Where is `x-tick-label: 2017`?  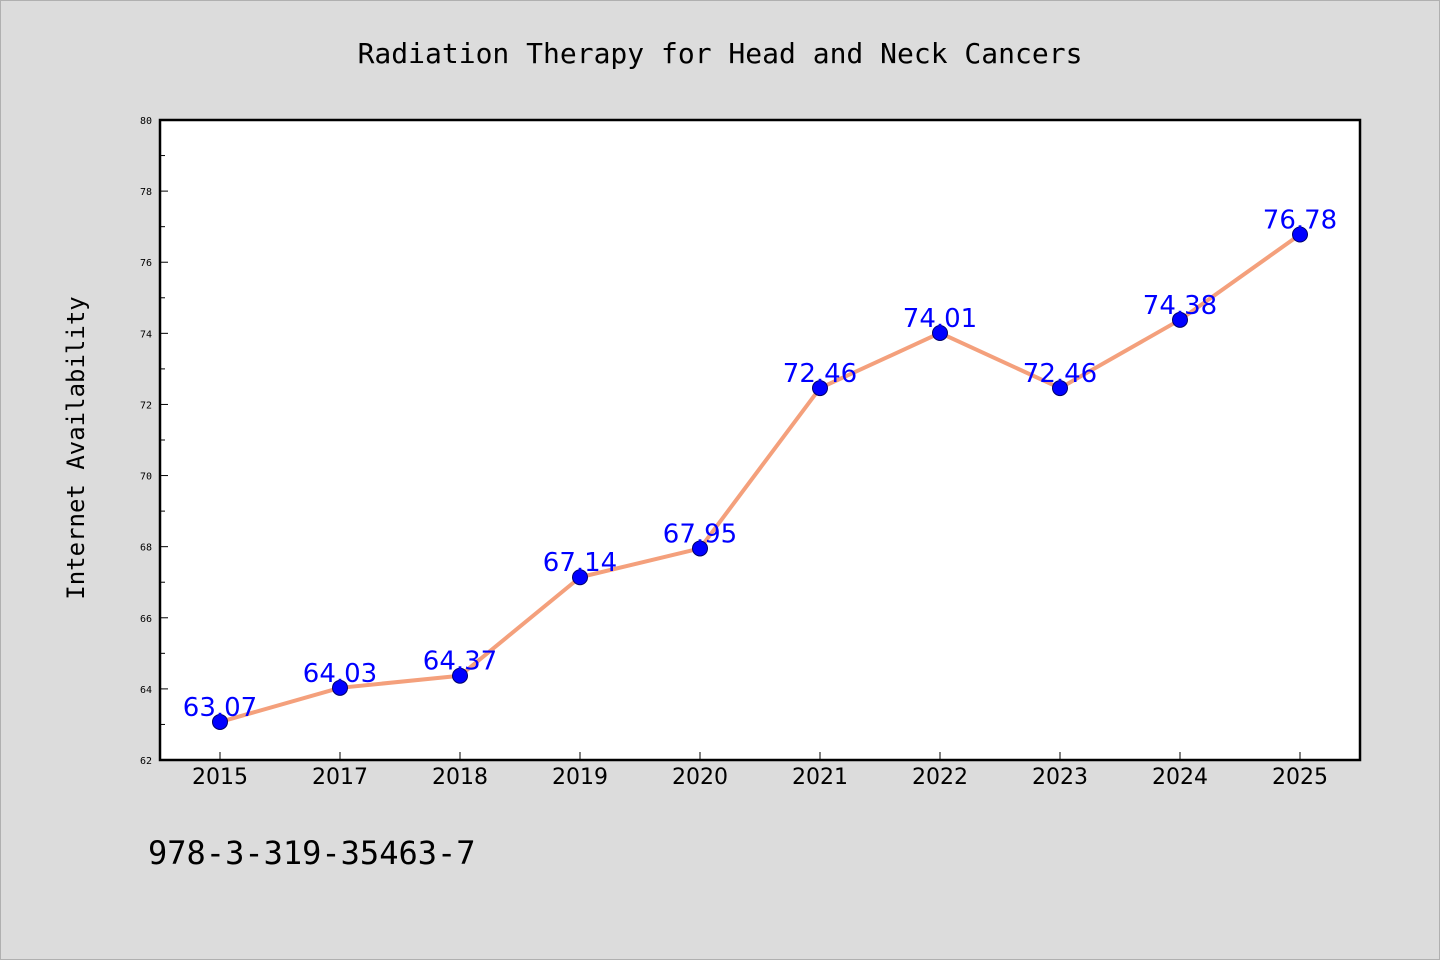 x-tick-label: 2017 is located at coordinates (340, 777).